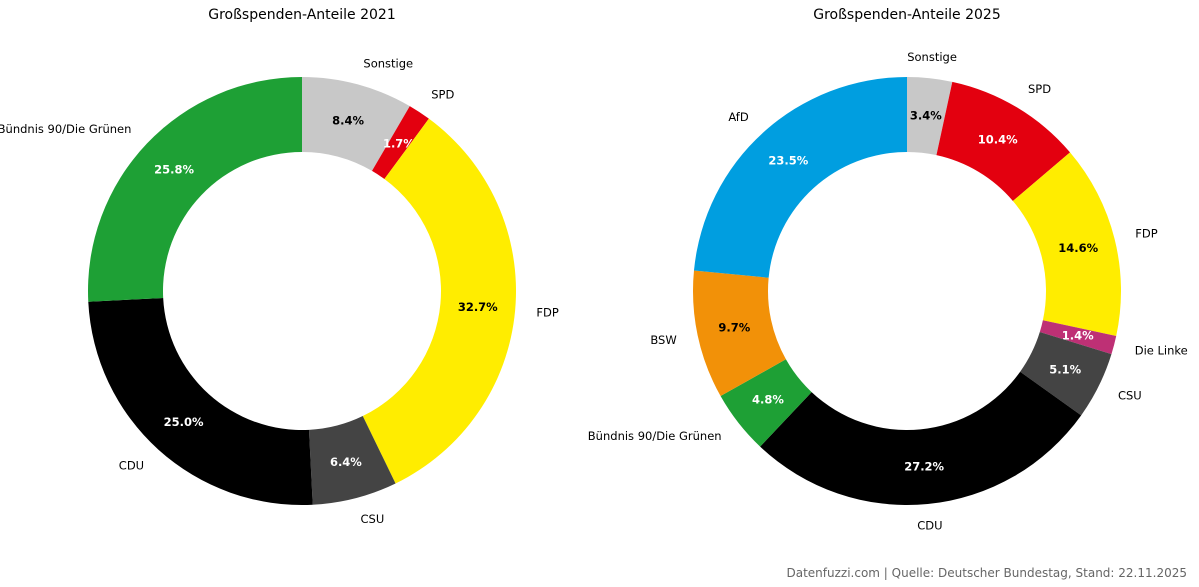 Image resolution: width=1199 pixels, height=587 pixels. I want to click on data-label-sonstige: 3.4%, so click(926, 116).